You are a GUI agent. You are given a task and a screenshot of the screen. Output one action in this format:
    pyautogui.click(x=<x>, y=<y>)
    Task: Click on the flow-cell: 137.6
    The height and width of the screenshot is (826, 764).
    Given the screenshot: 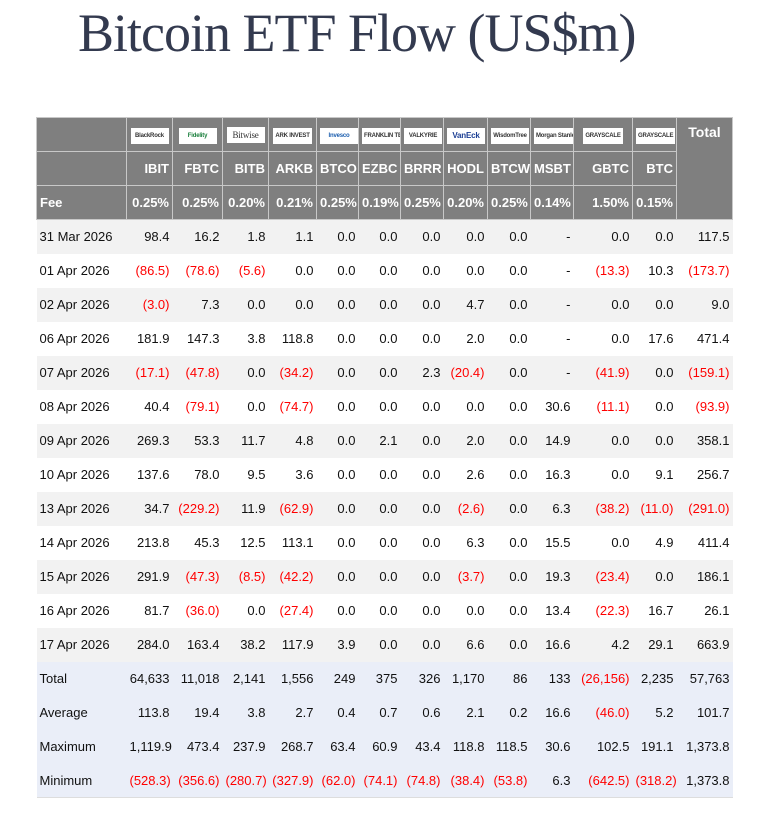 What is the action you would take?
    pyautogui.click(x=153, y=474)
    